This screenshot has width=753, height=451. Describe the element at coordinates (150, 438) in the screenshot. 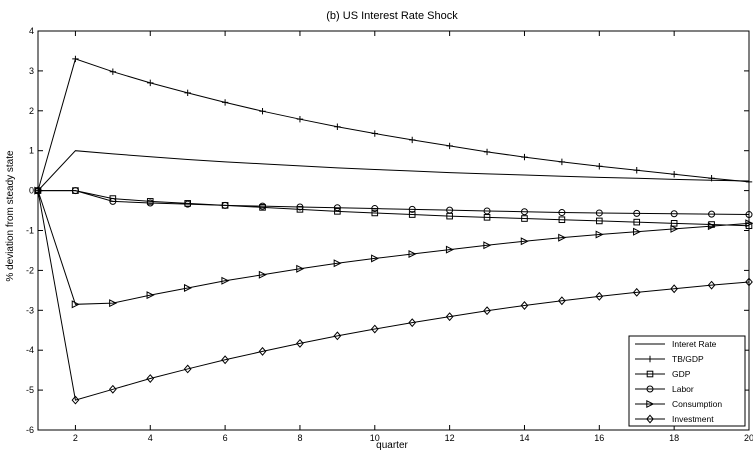

I see `x-tick-label: 4` at that location.